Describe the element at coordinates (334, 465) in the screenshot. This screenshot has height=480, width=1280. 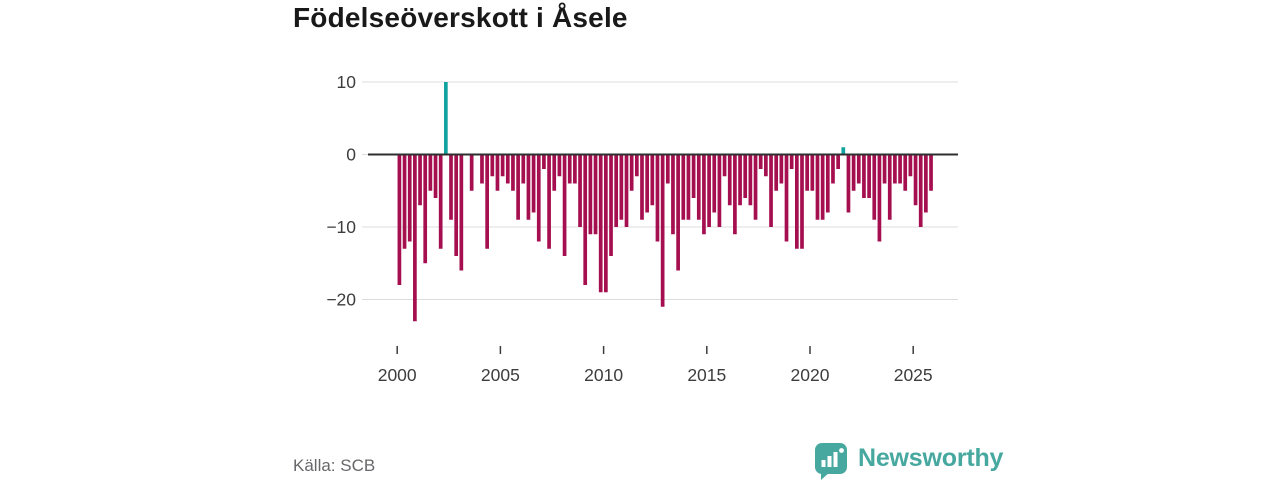
I see `source-label: Källa: SCB` at that location.